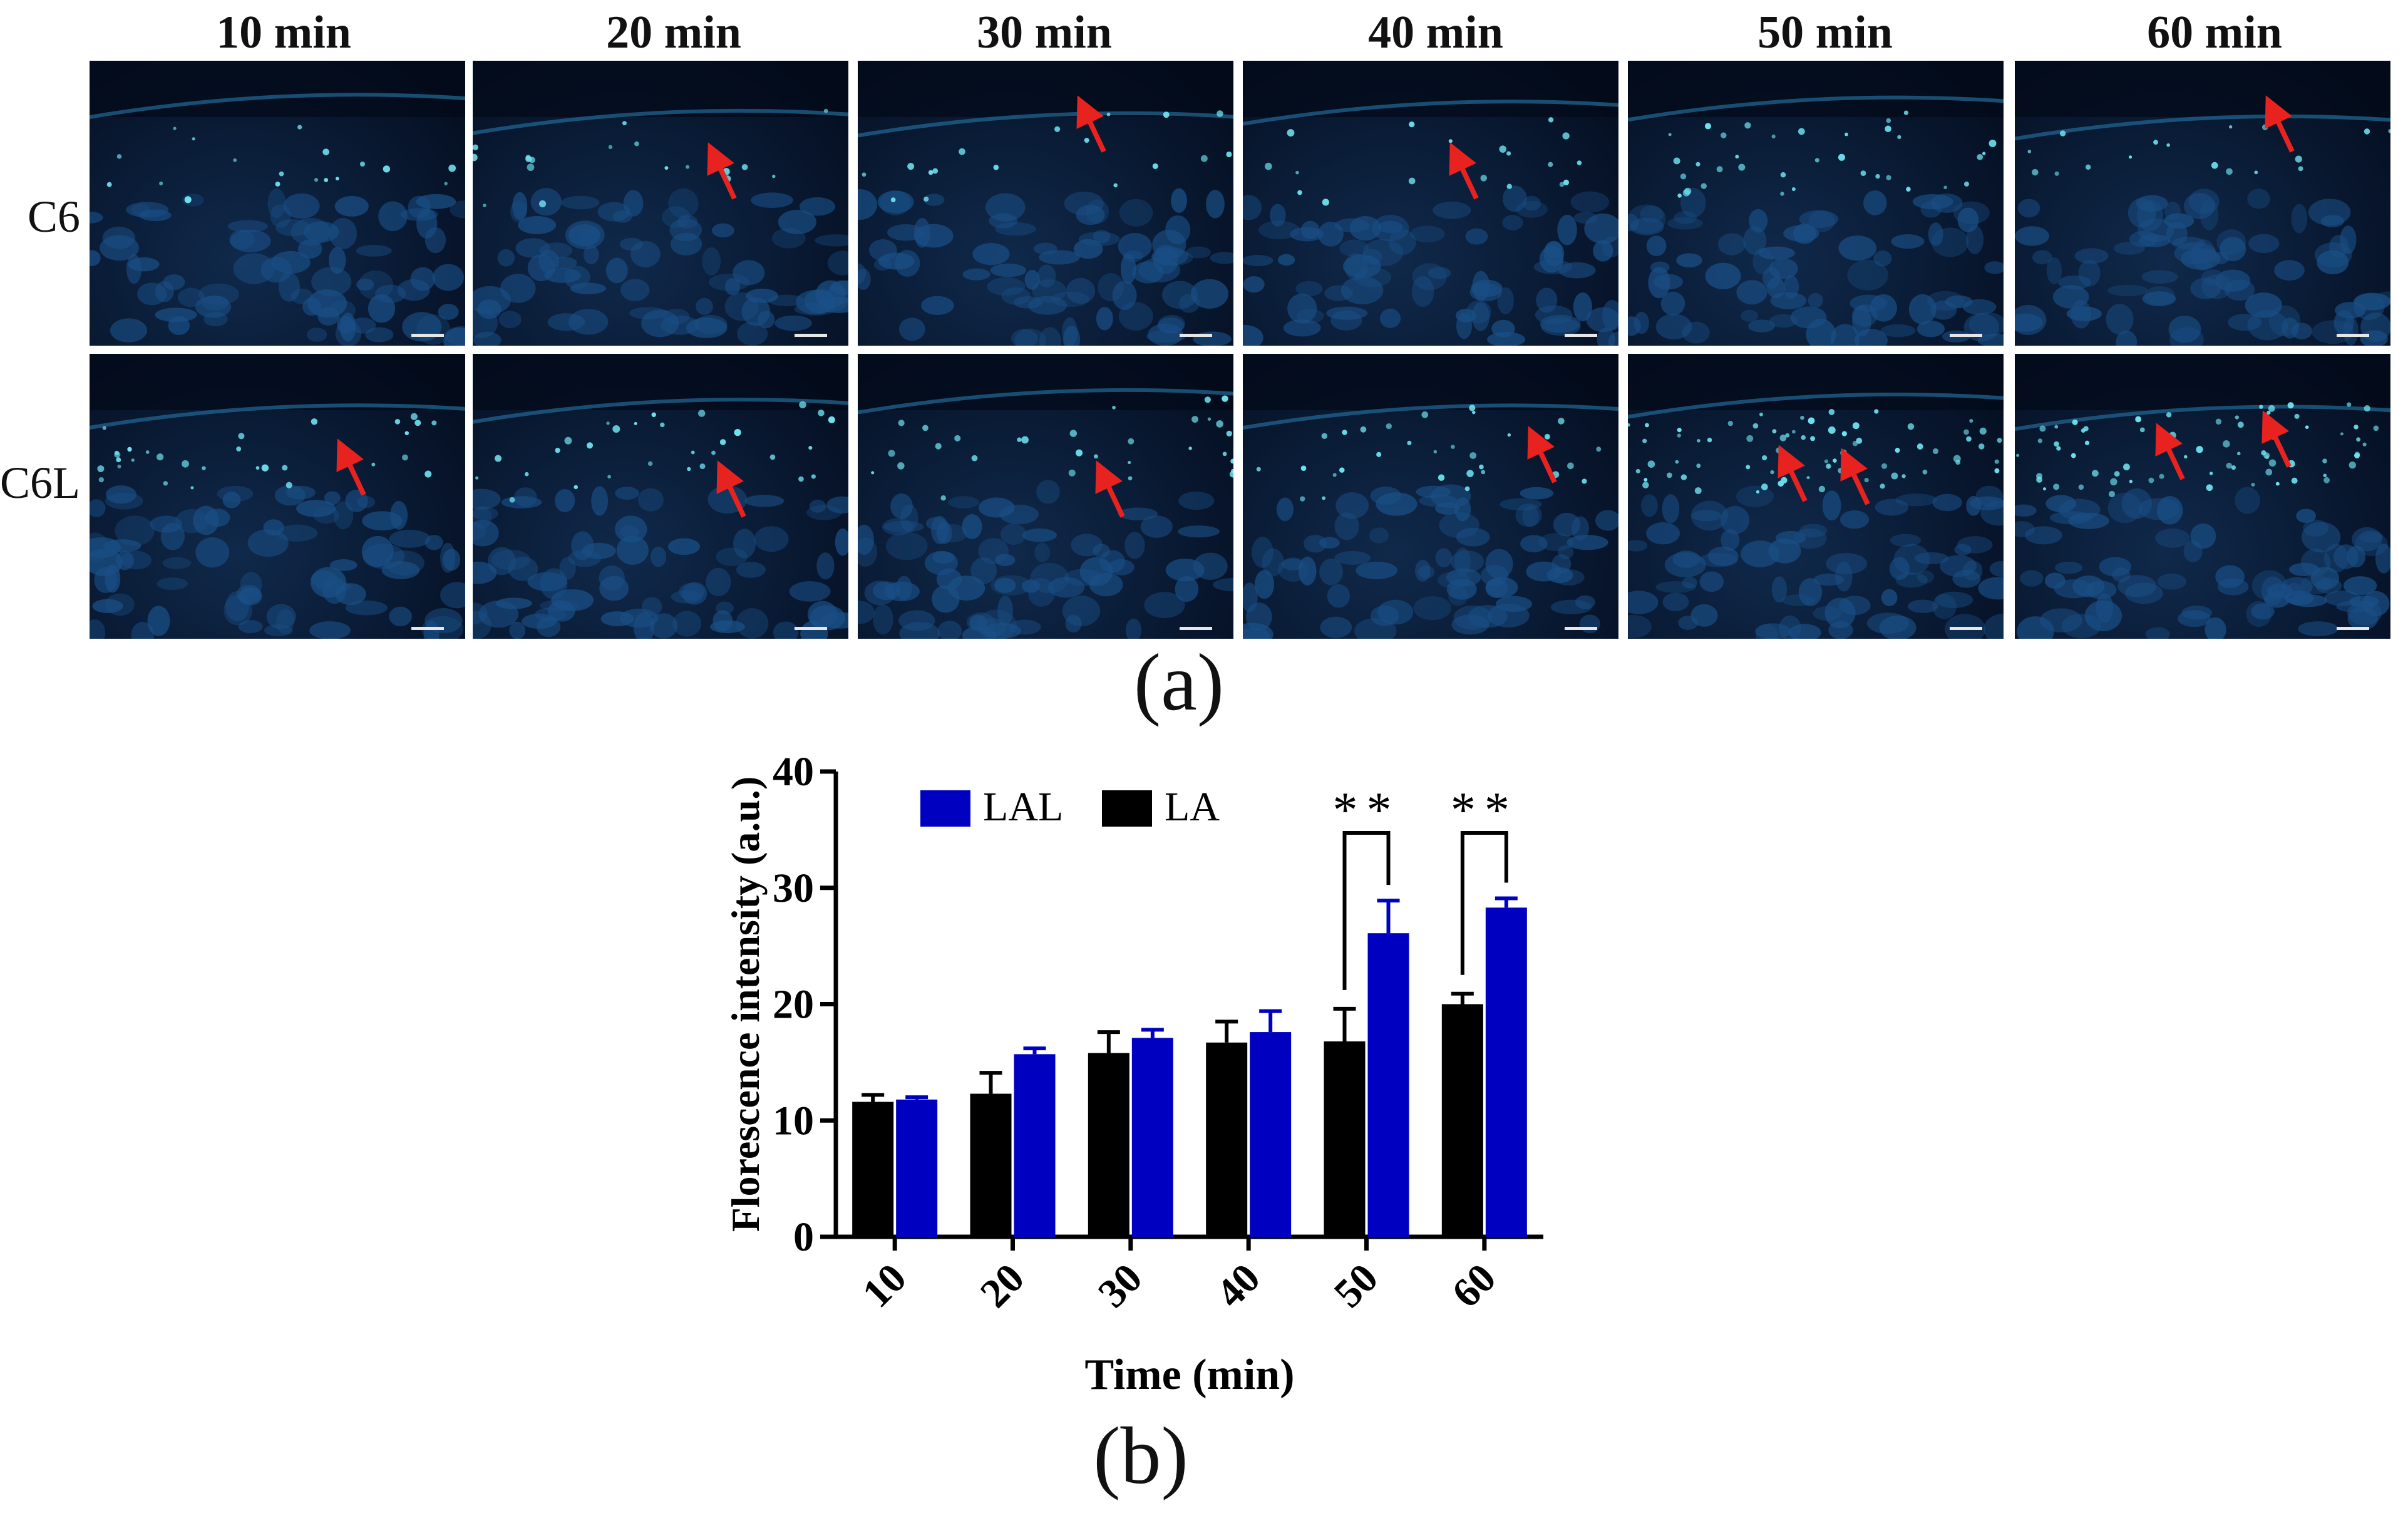 Image resolution: width=2408 pixels, height=1528 pixels. I want to click on micrograph-c6-20-min, so click(660, 203).